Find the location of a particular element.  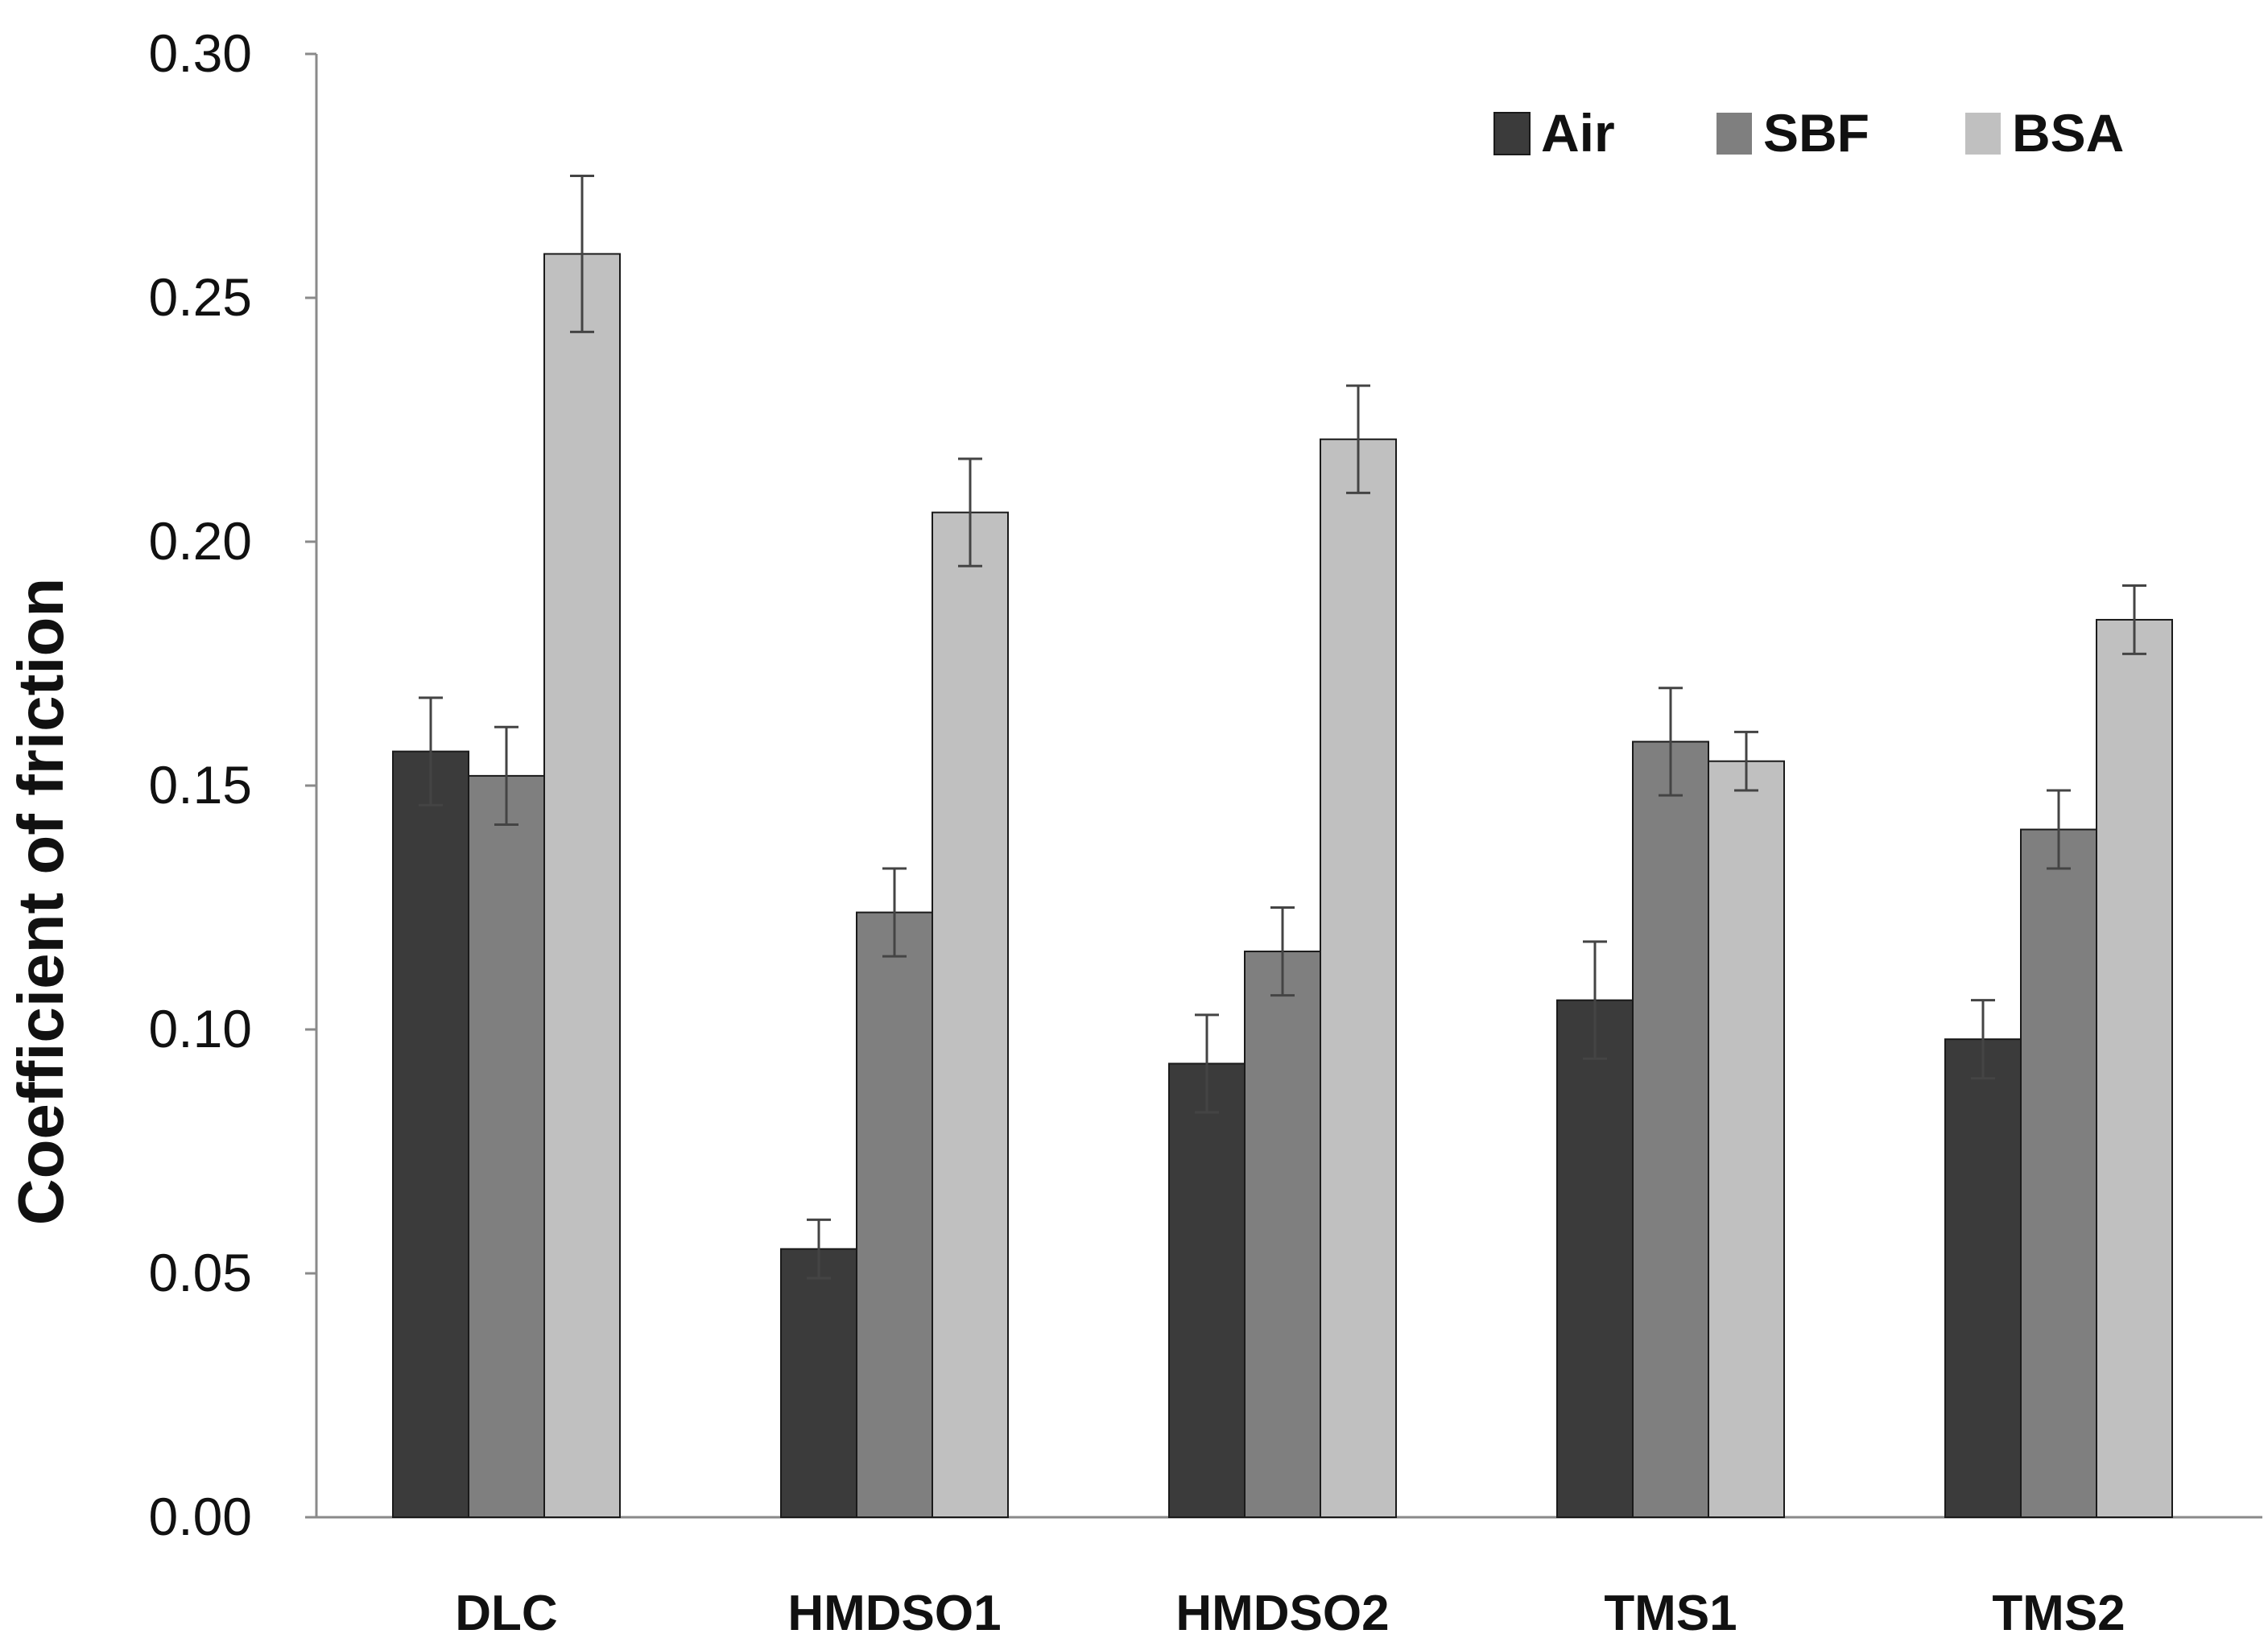

x-tick-label: HMDSO1 is located at coordinates (894, 1614).